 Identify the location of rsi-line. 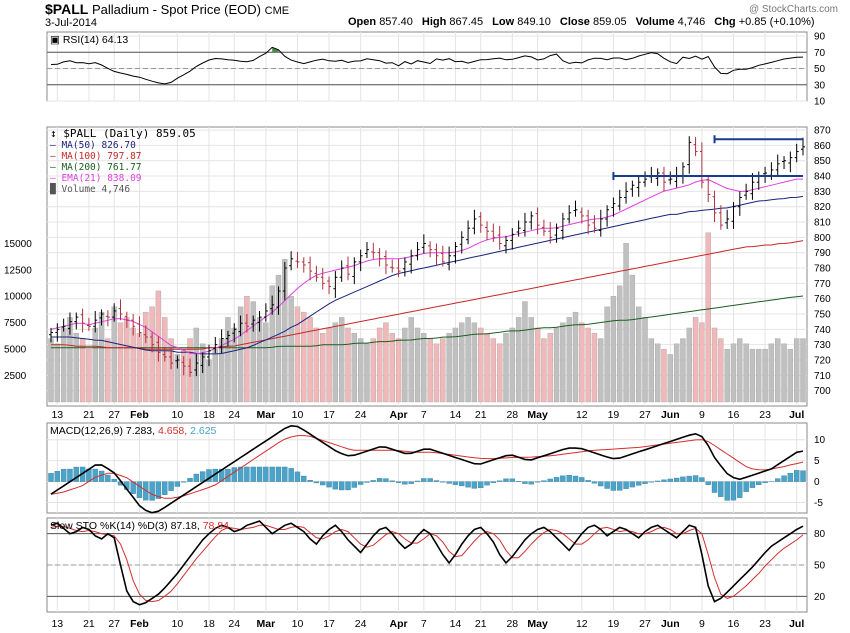
(427, 65).